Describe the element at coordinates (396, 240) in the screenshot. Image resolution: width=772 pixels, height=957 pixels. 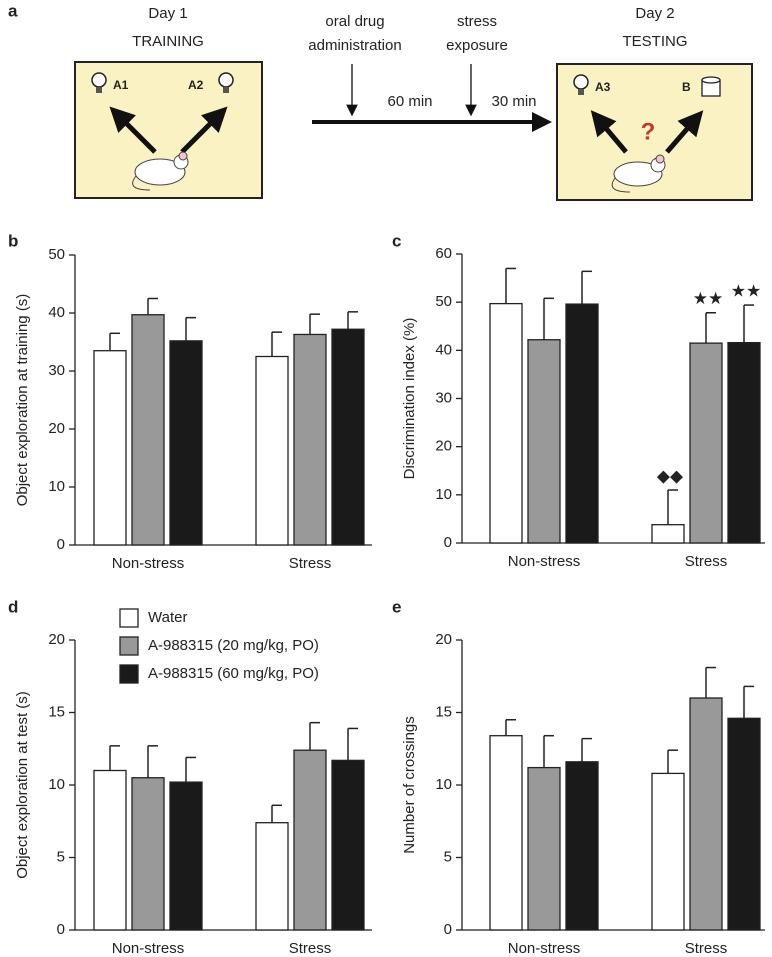
I see `panel-label: c` at that location.